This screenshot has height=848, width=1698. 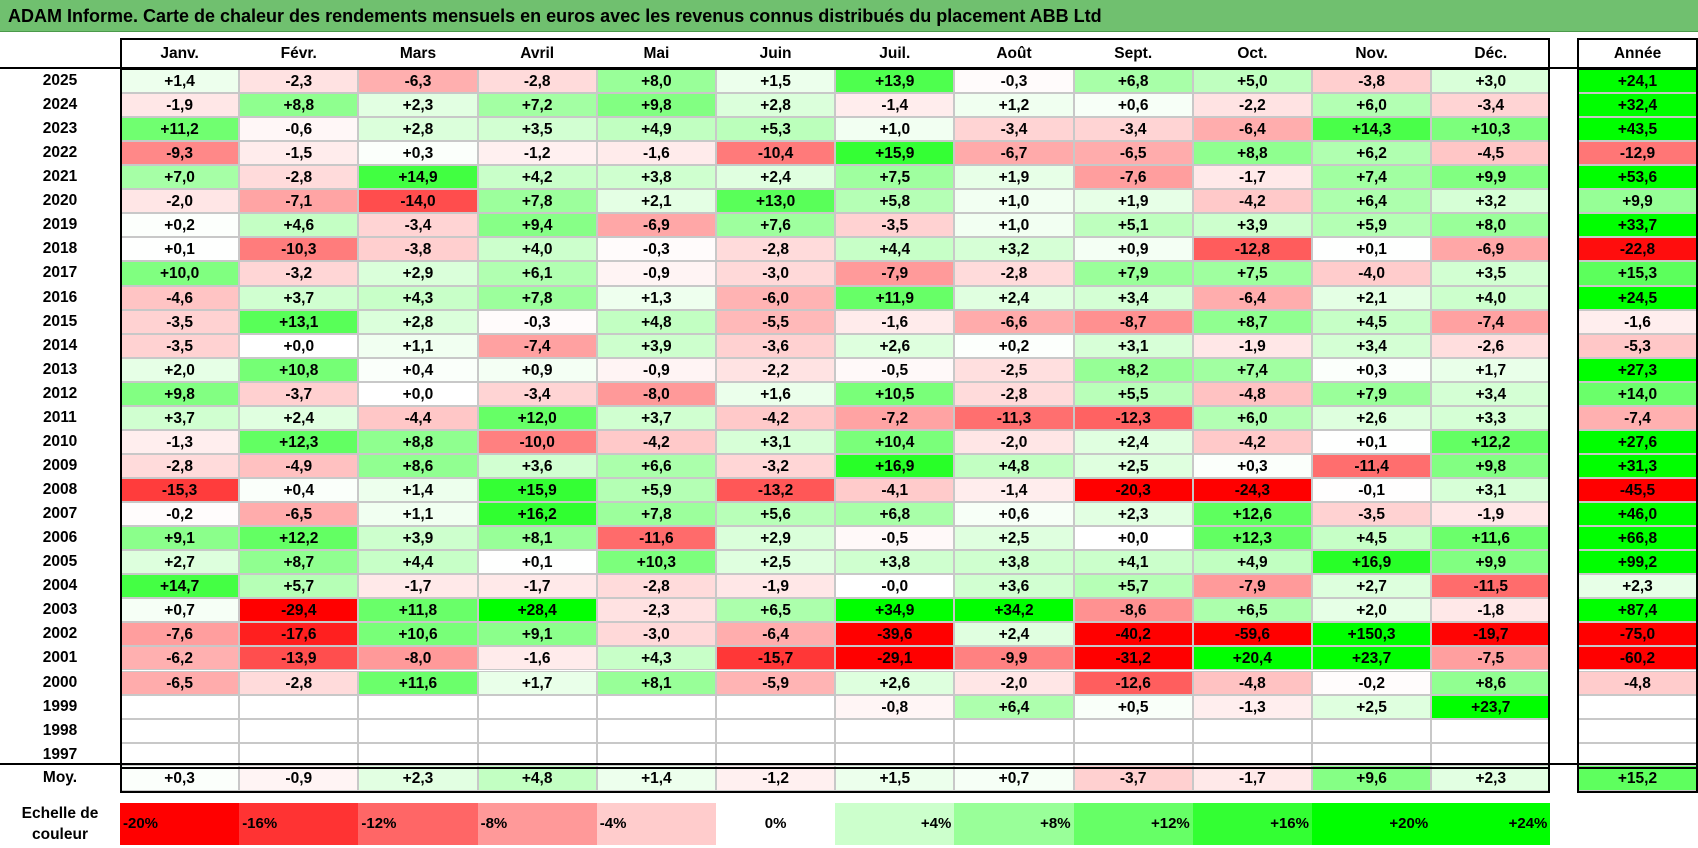 I want to click on heatmap-cell: -20,3, so click(x=1133, y=490).